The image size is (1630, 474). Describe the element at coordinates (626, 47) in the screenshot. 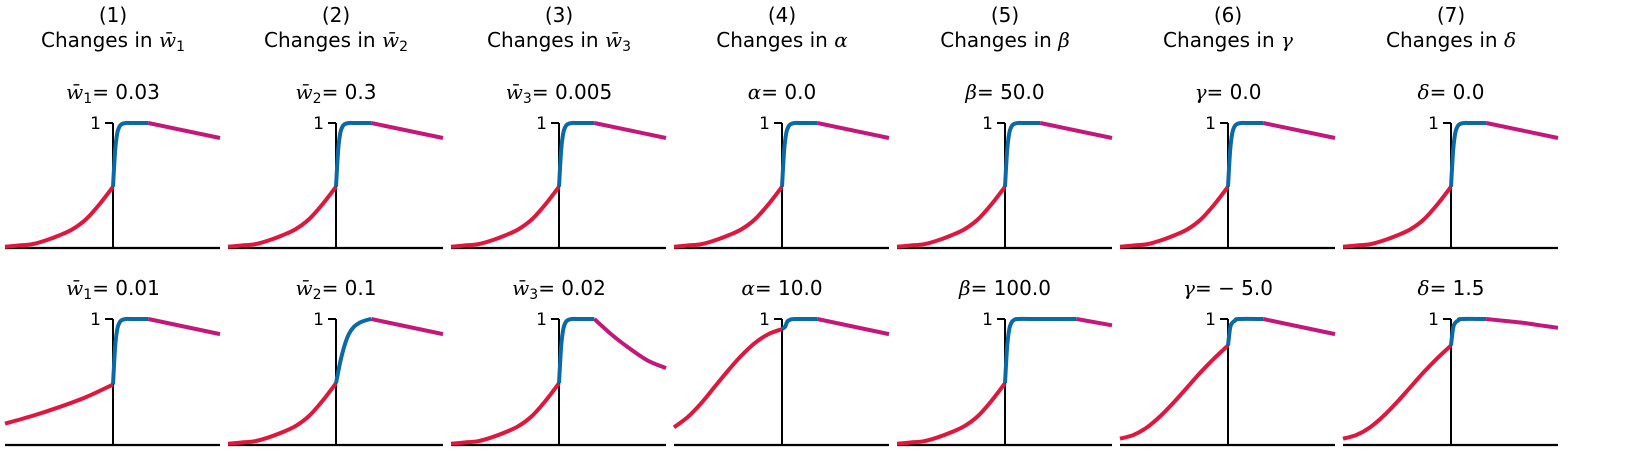

I see `column-title-subscript: 3` at that location.